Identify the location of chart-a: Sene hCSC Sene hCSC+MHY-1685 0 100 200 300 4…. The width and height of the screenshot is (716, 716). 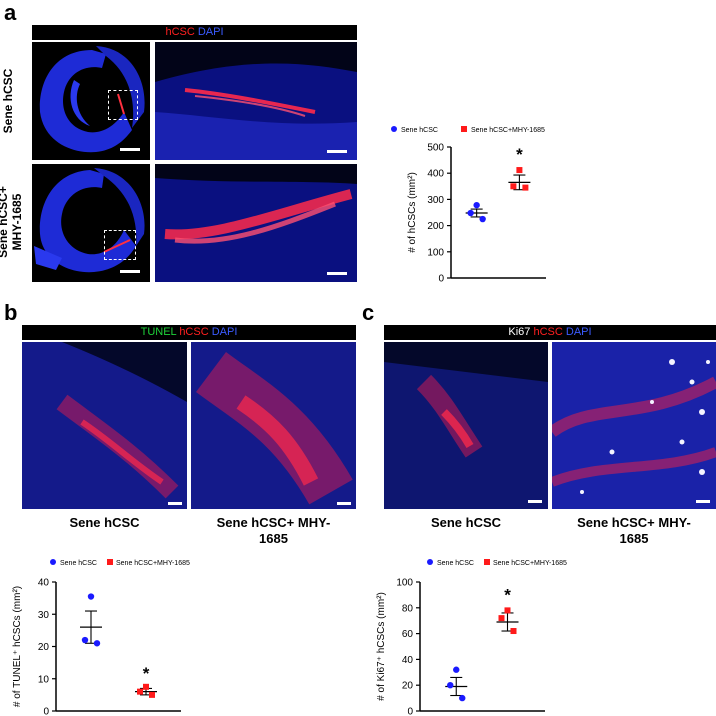
(468, 205).